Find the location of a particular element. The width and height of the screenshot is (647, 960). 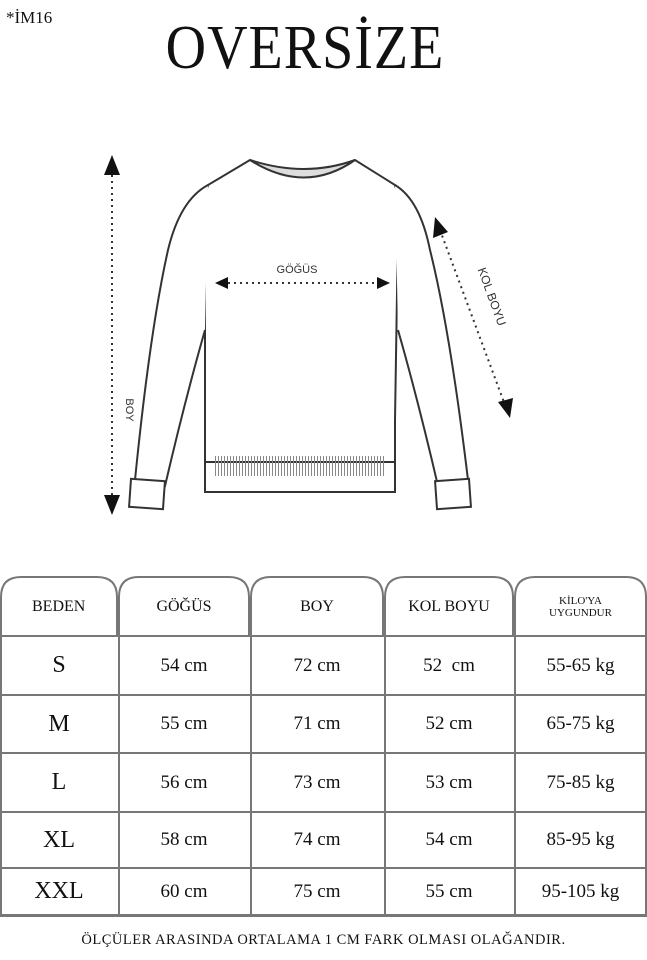

cell-chest: 60 cm is located at coordinates (184, 891).